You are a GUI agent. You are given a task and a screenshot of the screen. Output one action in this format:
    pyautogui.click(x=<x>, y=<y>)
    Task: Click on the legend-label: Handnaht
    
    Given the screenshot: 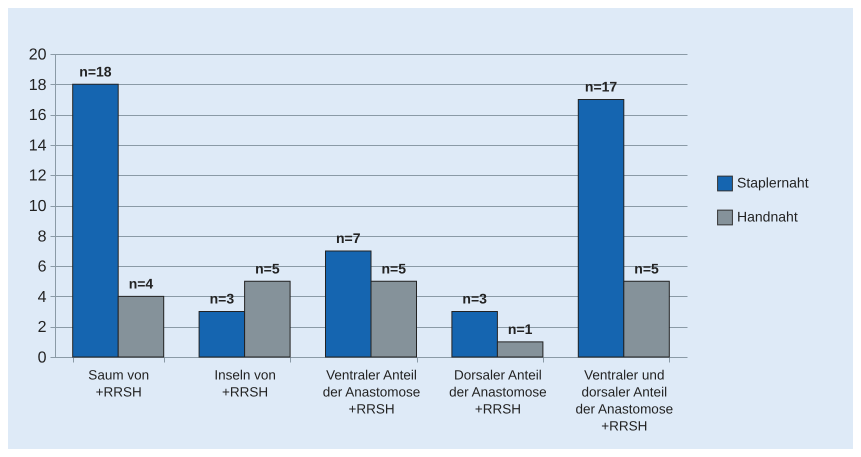 What is the action you would take?
    pyautogui.click(x=767, y=216)
    